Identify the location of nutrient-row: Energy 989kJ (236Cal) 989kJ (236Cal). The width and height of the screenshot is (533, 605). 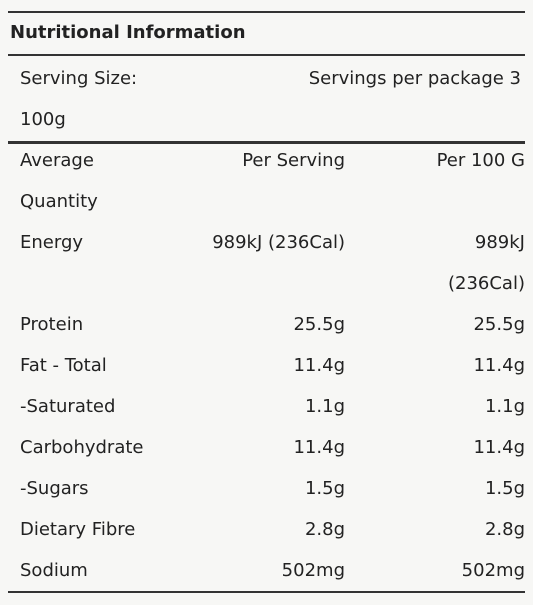
(262, 263).